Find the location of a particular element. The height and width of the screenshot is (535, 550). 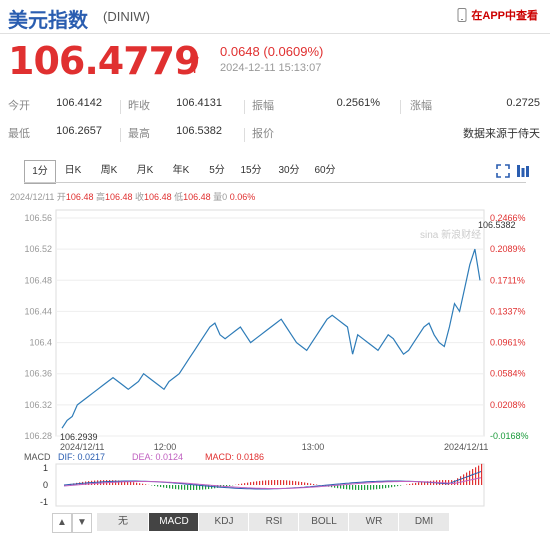

indicator-rsi: RSI is located at coordinates (273, 522).